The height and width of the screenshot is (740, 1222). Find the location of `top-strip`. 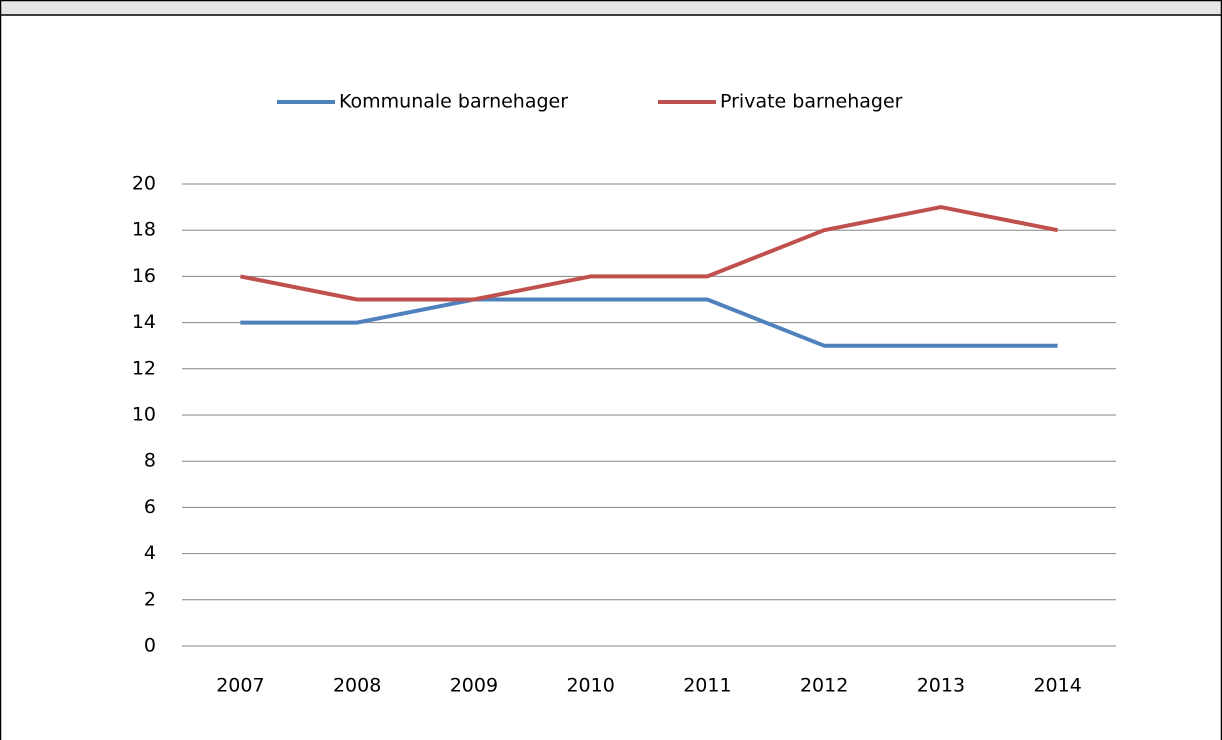

top-strip is located at coordinates (611, 7).